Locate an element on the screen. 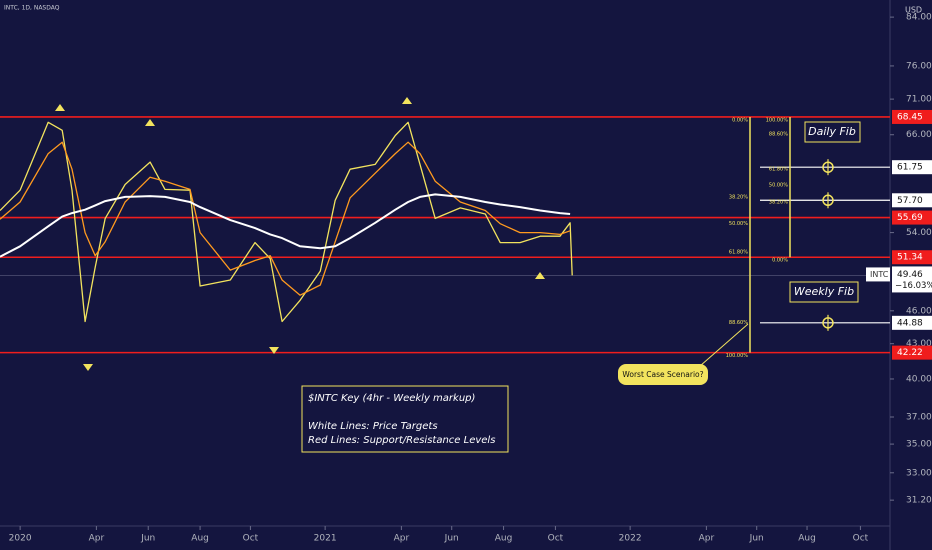 The height and width of the screenshot is (550, 932). callout-pointer is located at coordinates (724, 345).